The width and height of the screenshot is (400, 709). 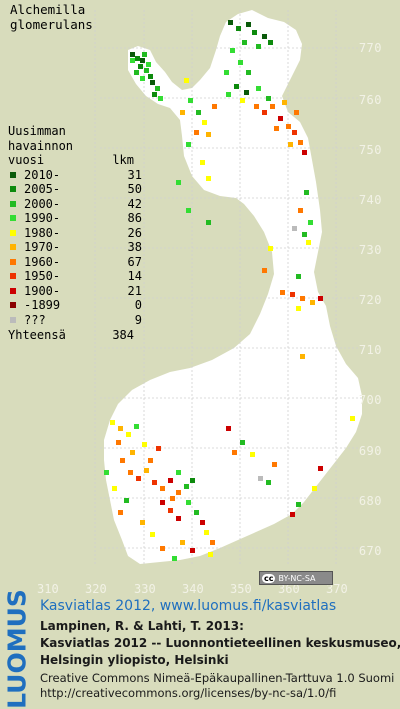 I want to click on legend-row: -1899 0, so click(x=75, y=305).